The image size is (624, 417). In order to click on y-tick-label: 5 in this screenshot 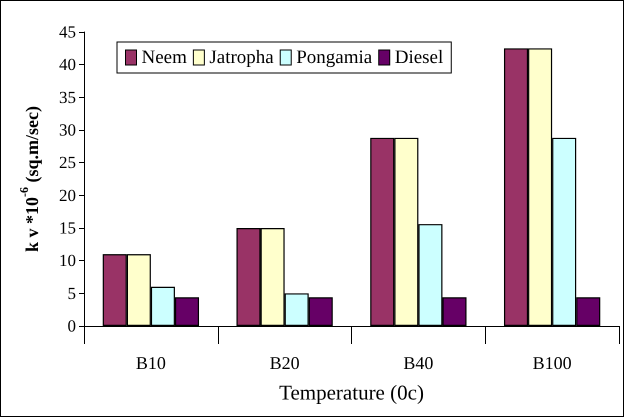, I will do `click(72, 293)`.